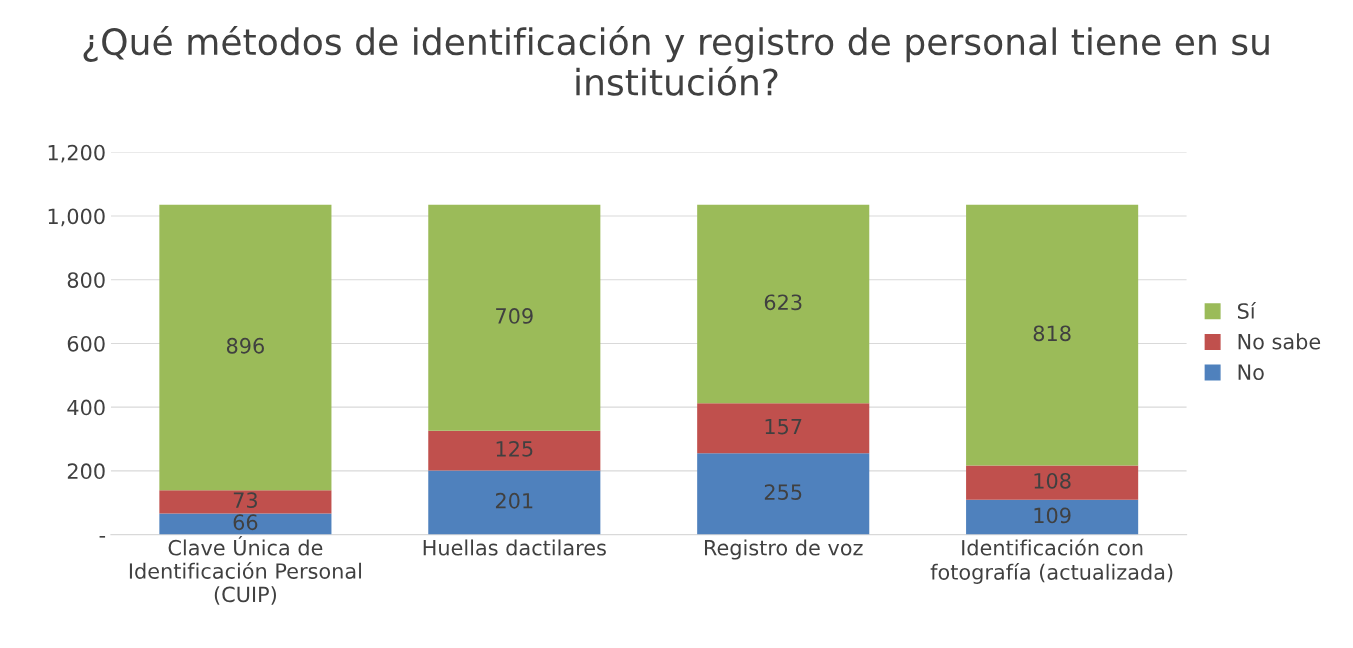 This screenshot has height=648, width=1353. Describe the element at coordinates (1279, 341) in the screenshot. I see `legend-label: No sabe` at that location.